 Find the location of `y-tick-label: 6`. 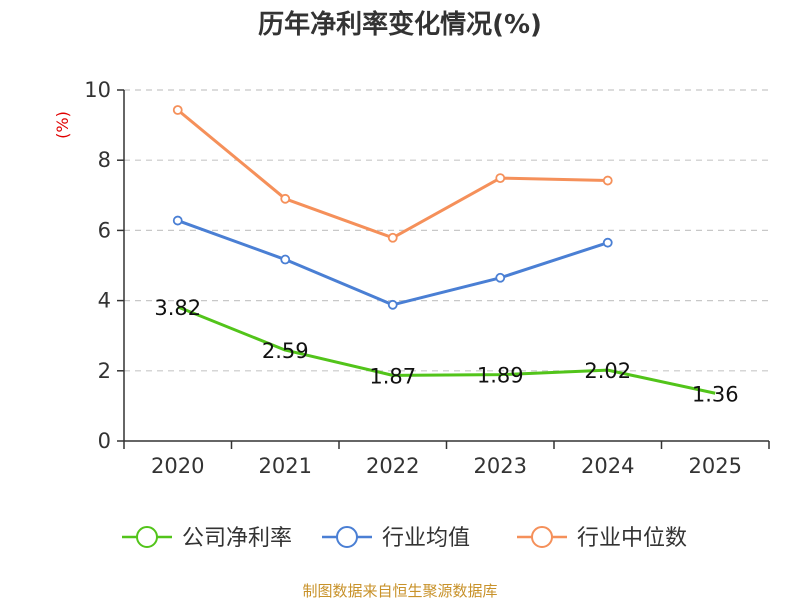

y-tick-label: 6 is located at coordinates (104, 230).